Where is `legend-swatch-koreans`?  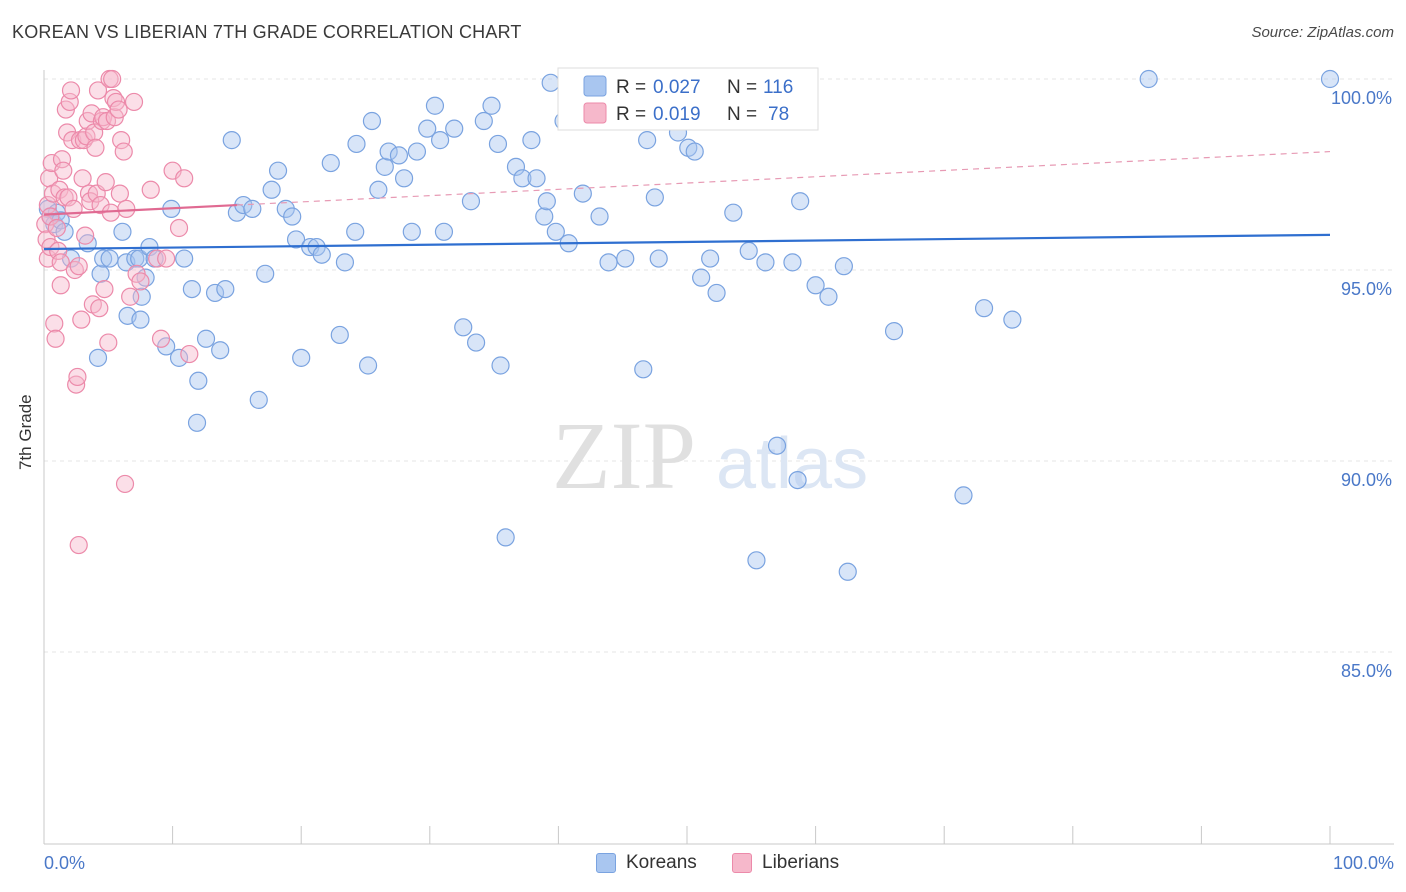
legend-swatch-koreans is located at coordinates (595, 86).